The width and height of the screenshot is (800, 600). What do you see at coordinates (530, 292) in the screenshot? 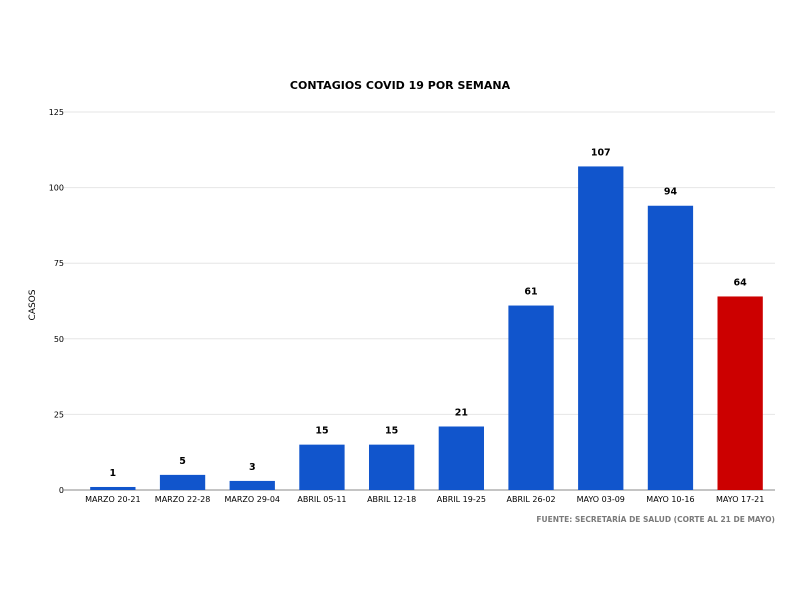
I see `data-label: 61` at bounding box center [530, 292].